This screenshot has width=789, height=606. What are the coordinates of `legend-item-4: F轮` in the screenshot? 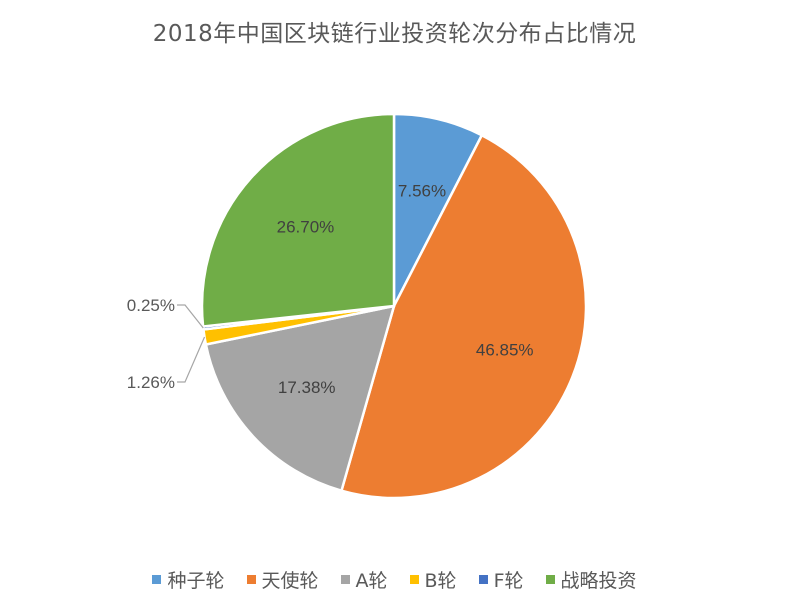 It's located at (501, 579).